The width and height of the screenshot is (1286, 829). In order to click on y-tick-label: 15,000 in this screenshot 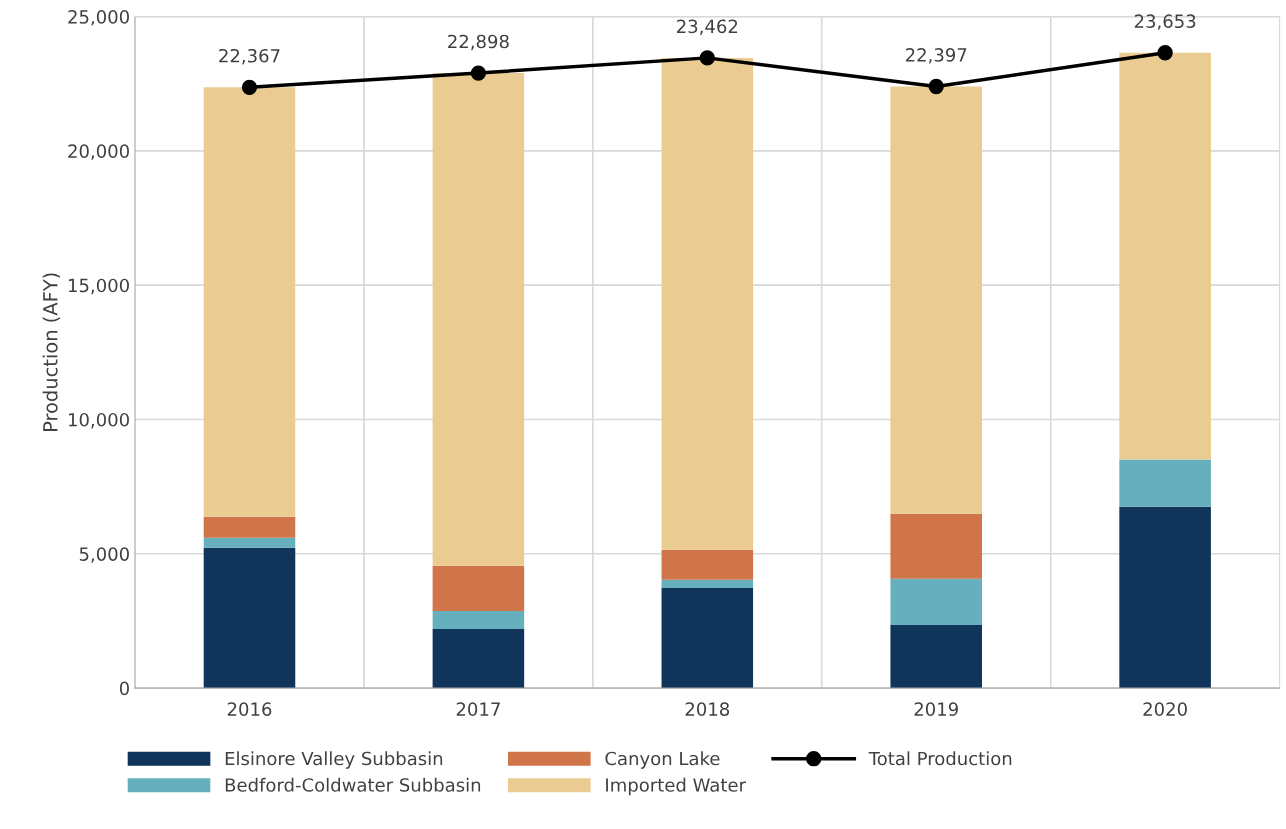, I will do `click(98, 286)`.